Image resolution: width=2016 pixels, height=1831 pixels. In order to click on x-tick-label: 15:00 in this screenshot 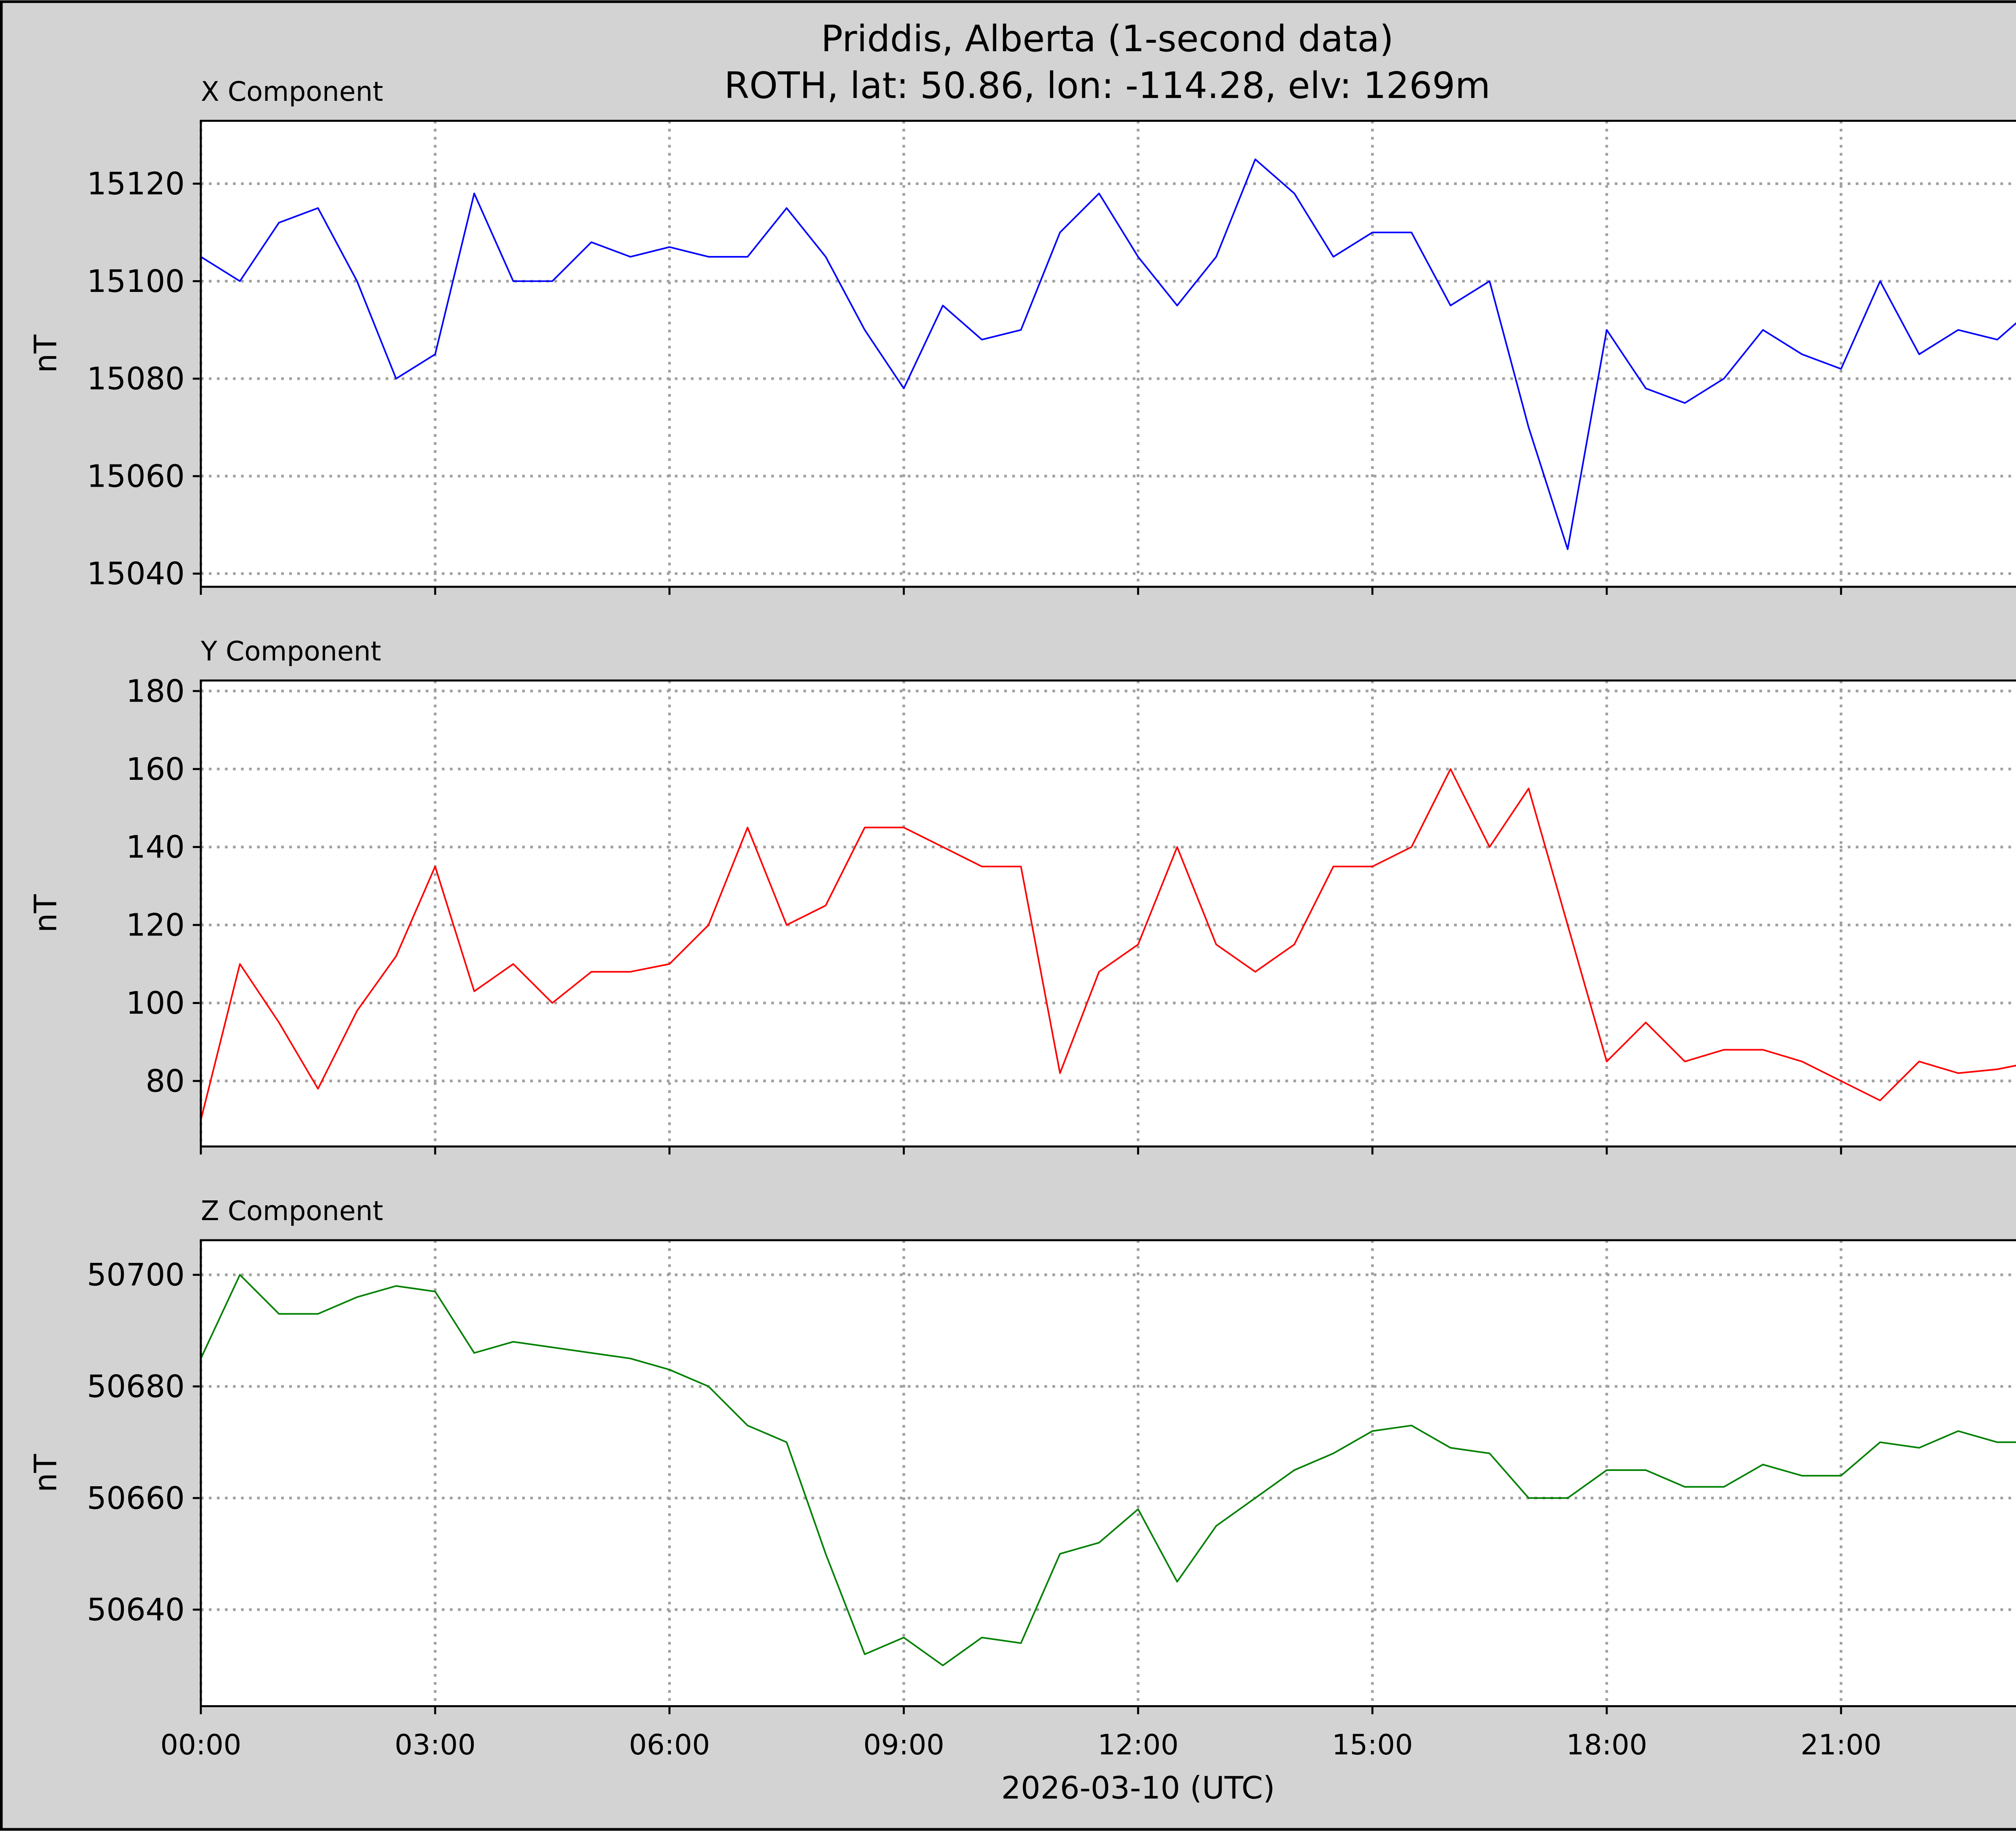, I will do `click(1372, 1745)`.